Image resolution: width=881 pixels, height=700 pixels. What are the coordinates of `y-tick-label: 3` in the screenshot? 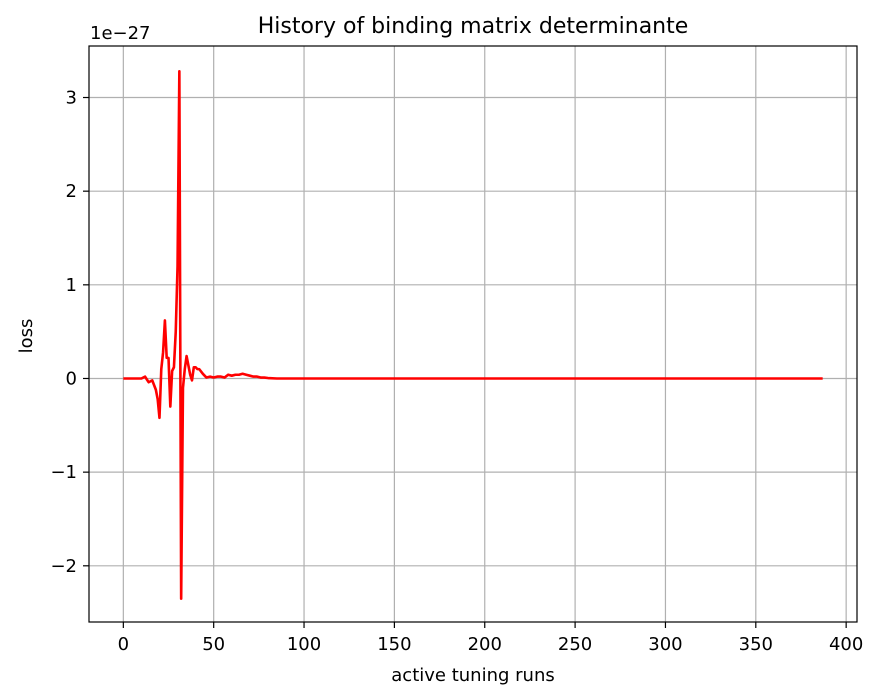 It's located at (71, 98).